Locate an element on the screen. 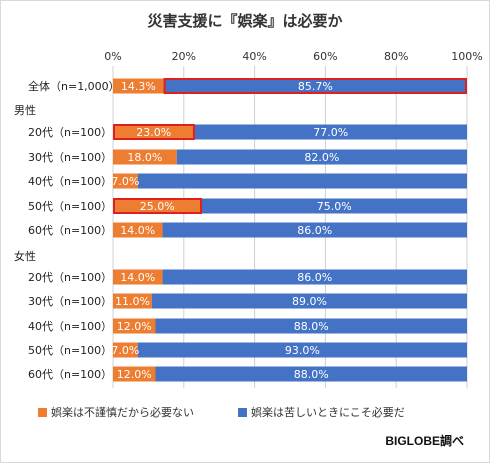  data-label-necessary: 75.0% is located at coordinates (334, 206).